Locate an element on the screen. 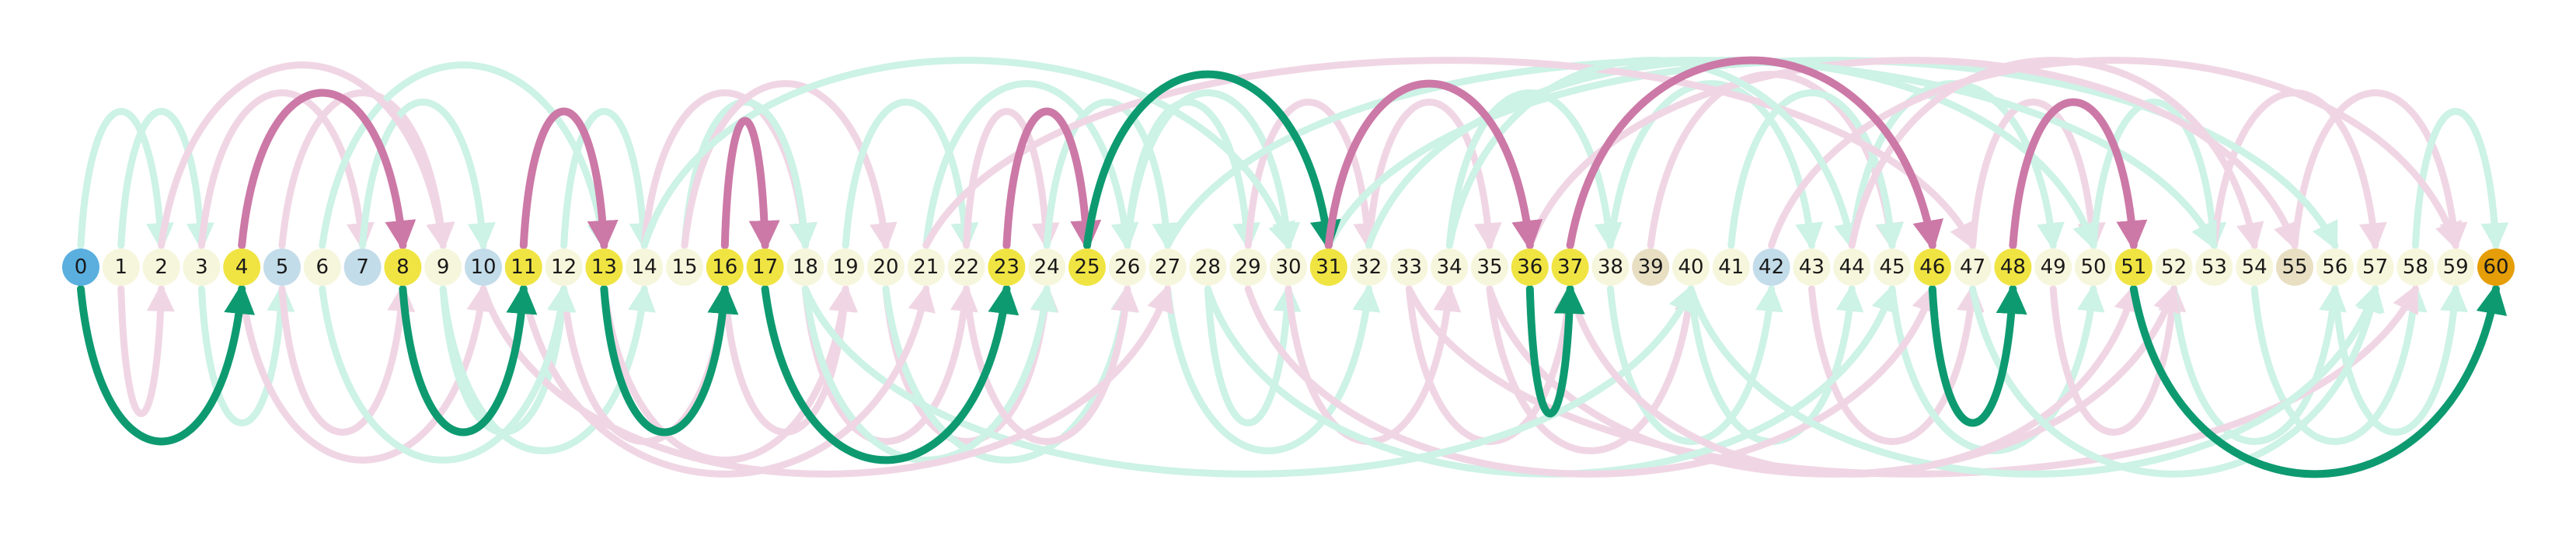 This screenshot has height=539, width=2576. node-label: 15 is located at coordinates (684, 267).